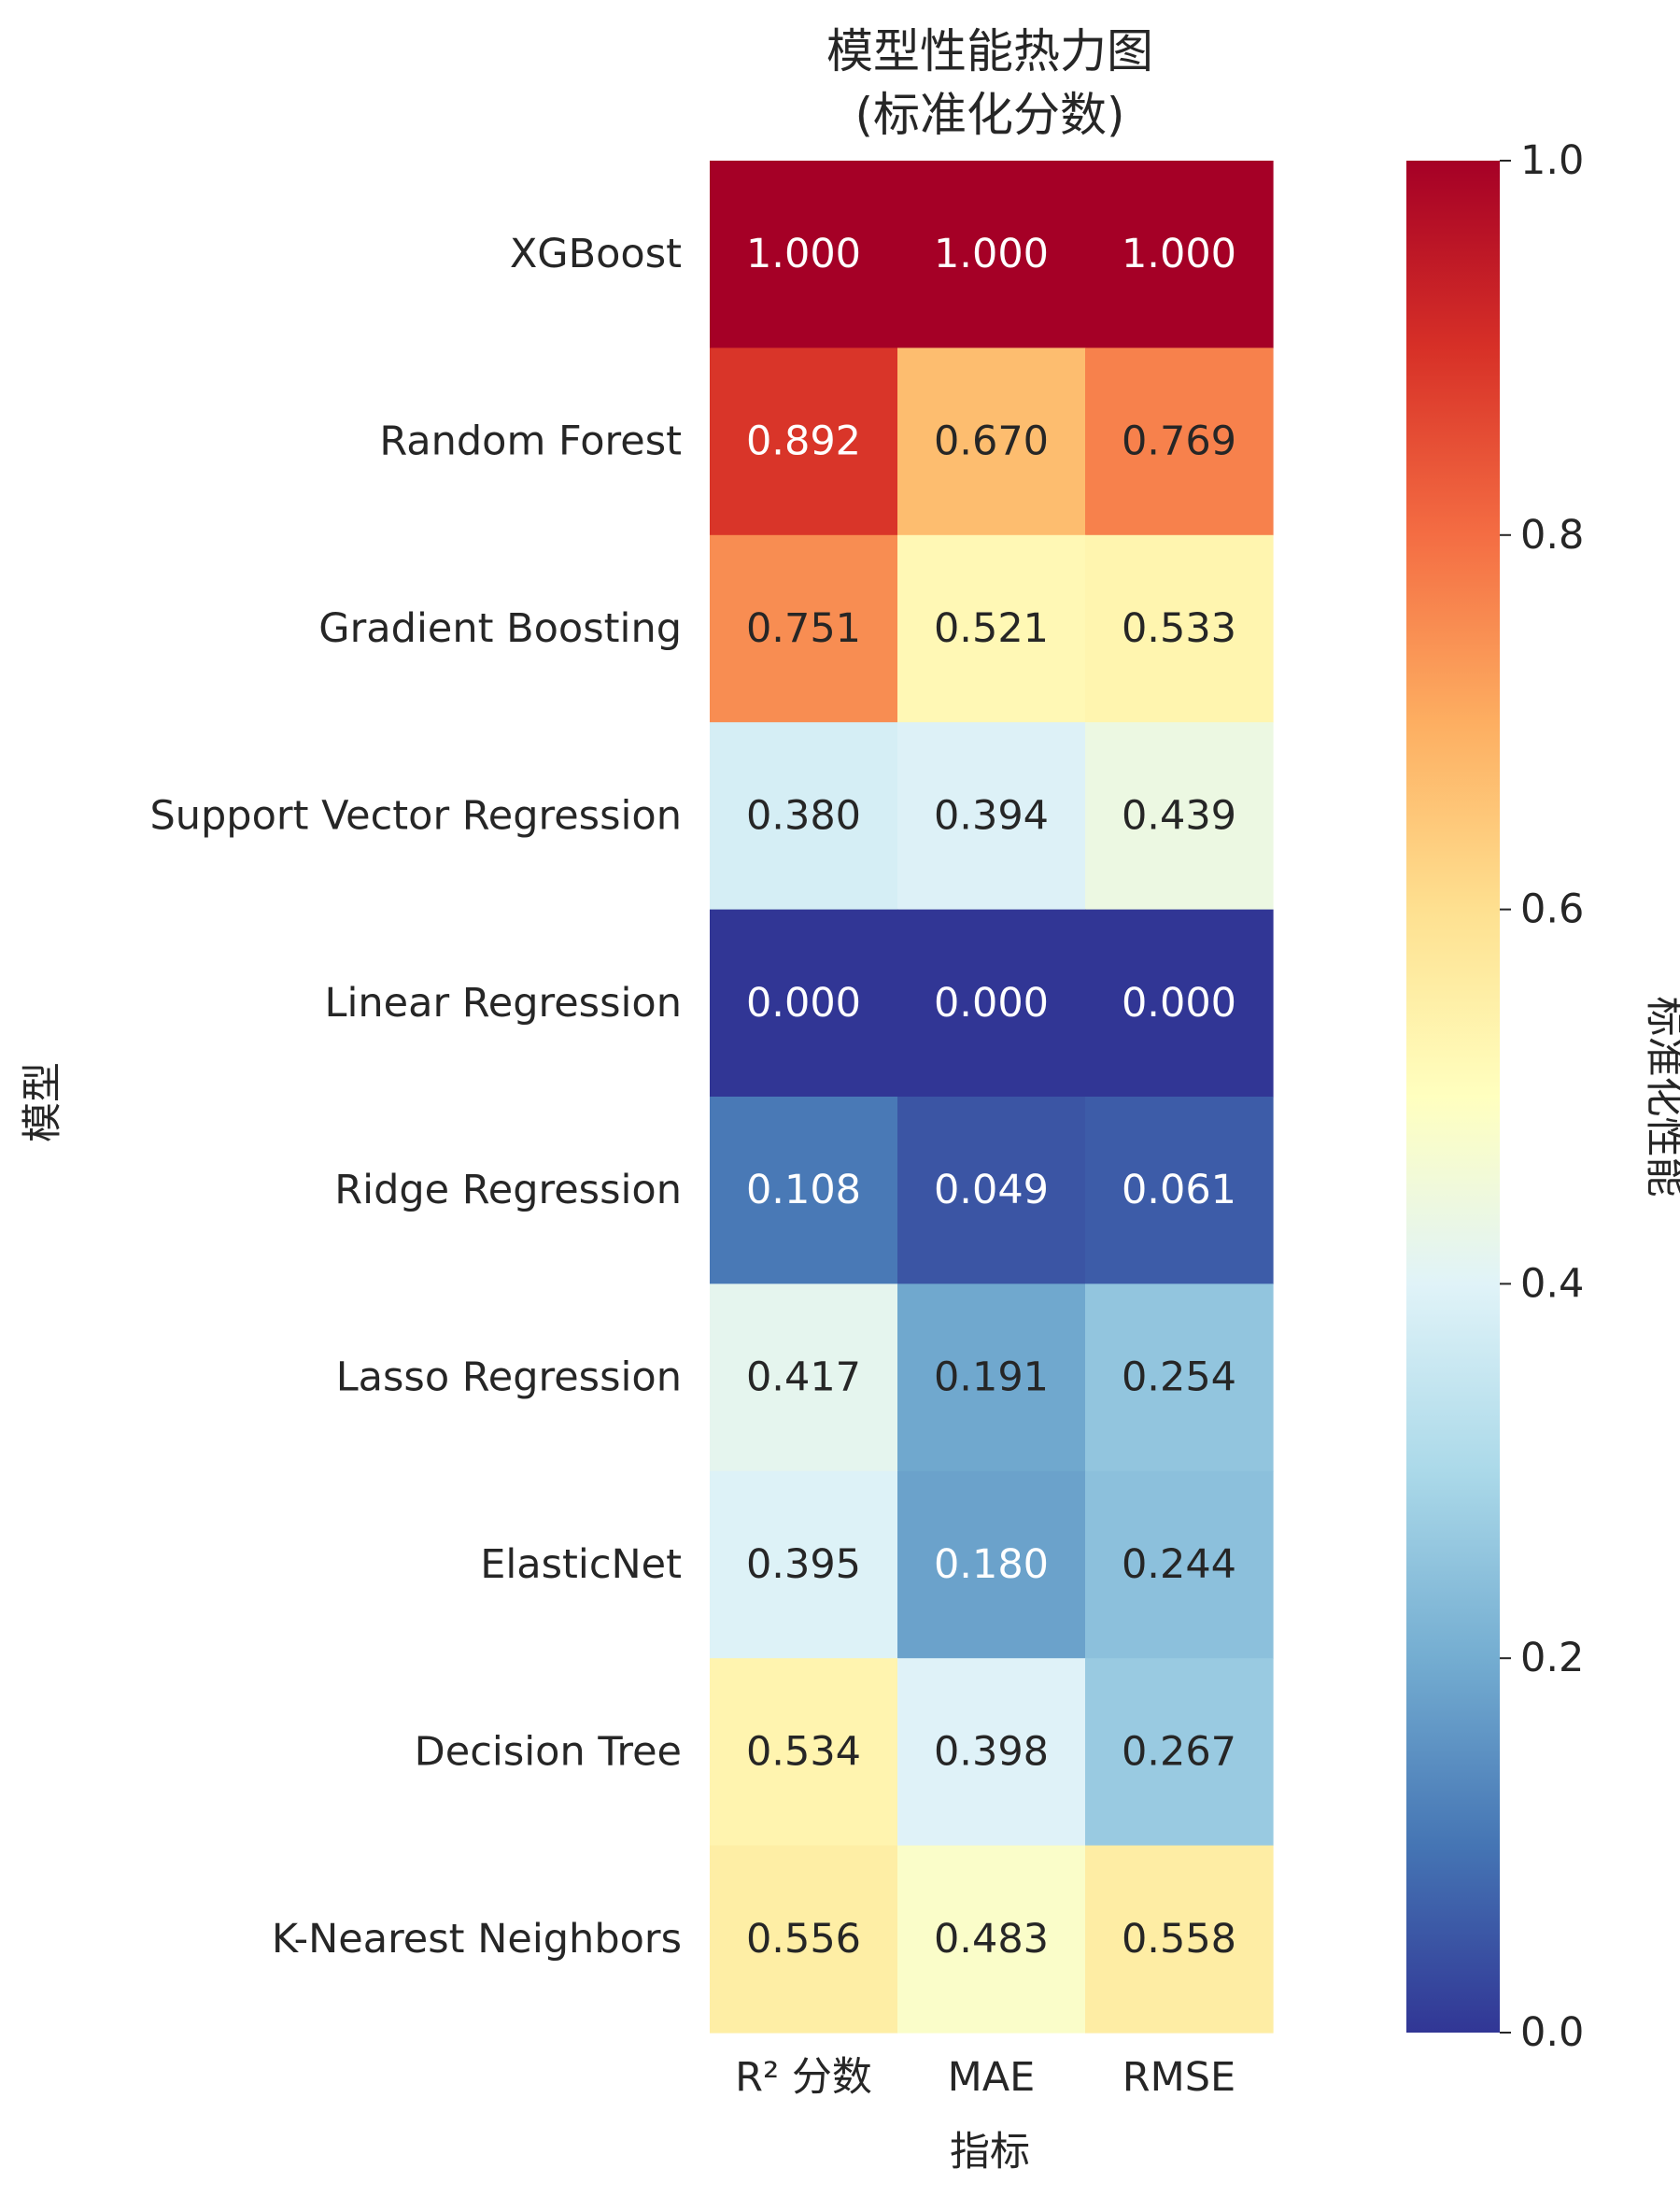 The image size is (1680, 2197). What do you see at coordinates (1552, 910) in the screenshot?
I see `colorbar-tick-label: 0.6` at bounding box center [1552, 910].